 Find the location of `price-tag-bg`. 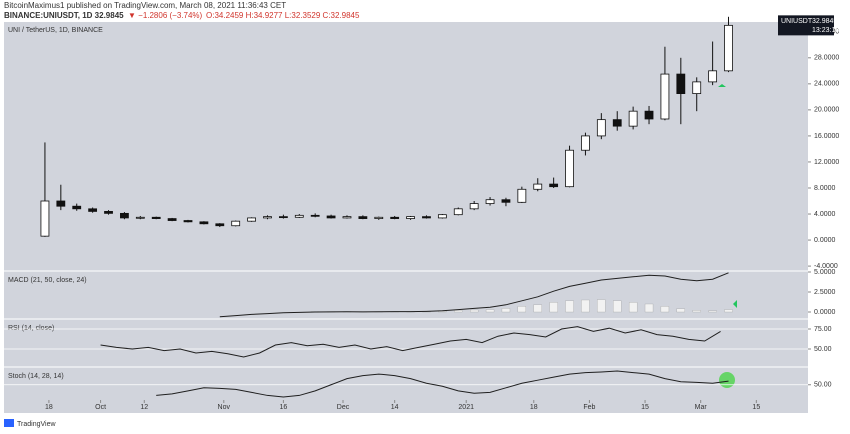

price-tag-bg is located at coordinates (806, 25).